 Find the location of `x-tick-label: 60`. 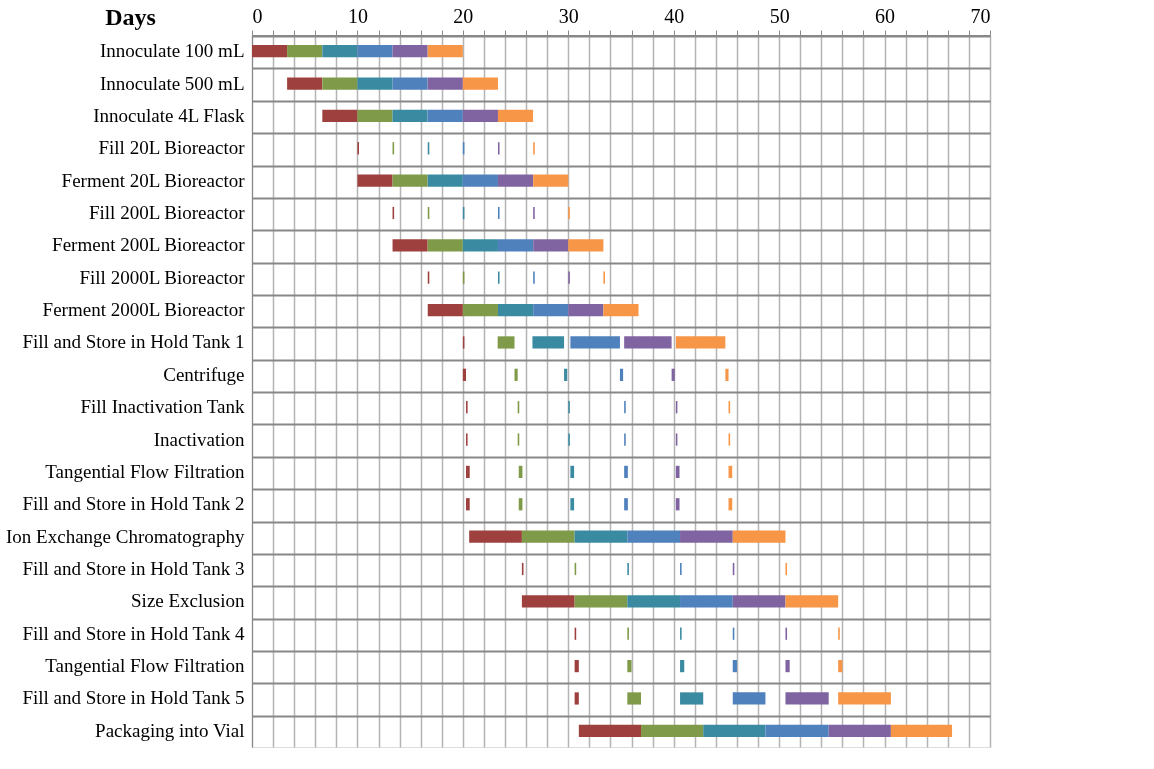

x-tick-label: 60 is located at coordinates (885, 15).